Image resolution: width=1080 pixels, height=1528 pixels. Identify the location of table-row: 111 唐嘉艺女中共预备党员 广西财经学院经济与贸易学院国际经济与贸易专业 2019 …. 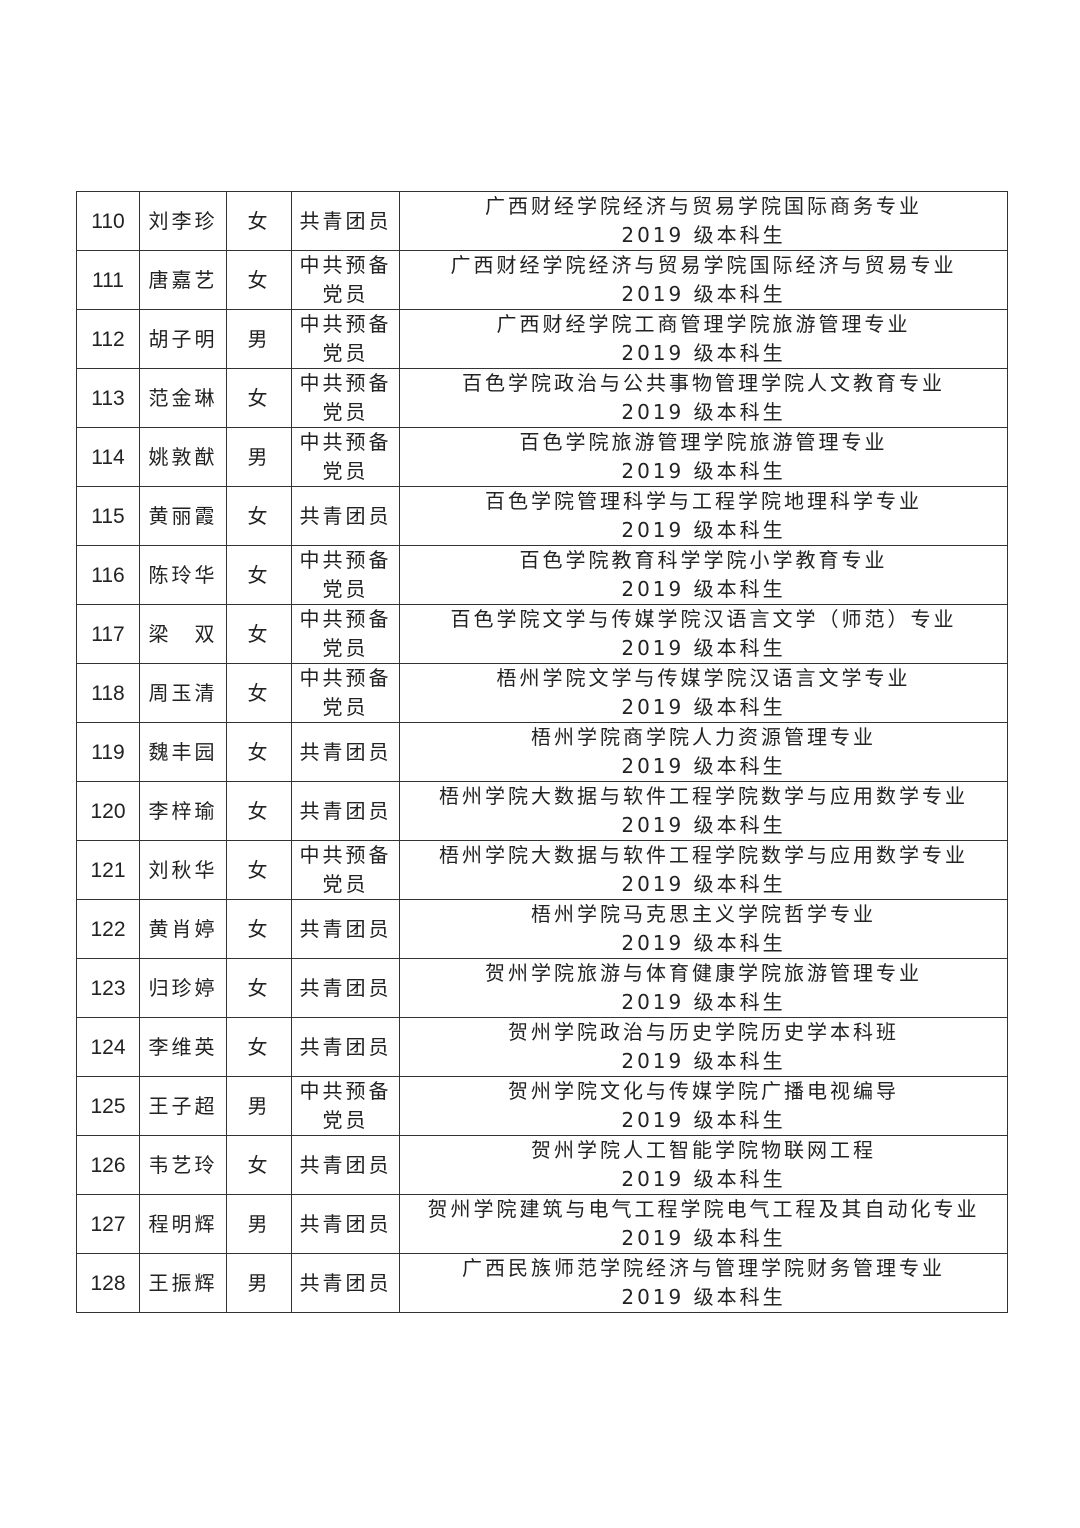
(542, 280).